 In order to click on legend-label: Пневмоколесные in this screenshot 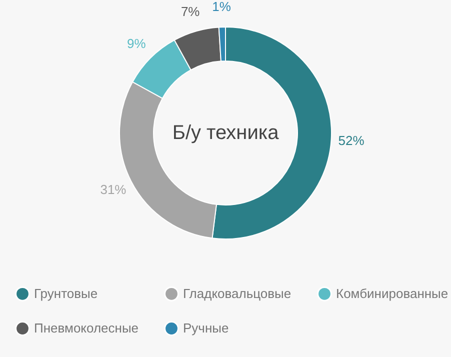, I will do `click(86, 328)`.